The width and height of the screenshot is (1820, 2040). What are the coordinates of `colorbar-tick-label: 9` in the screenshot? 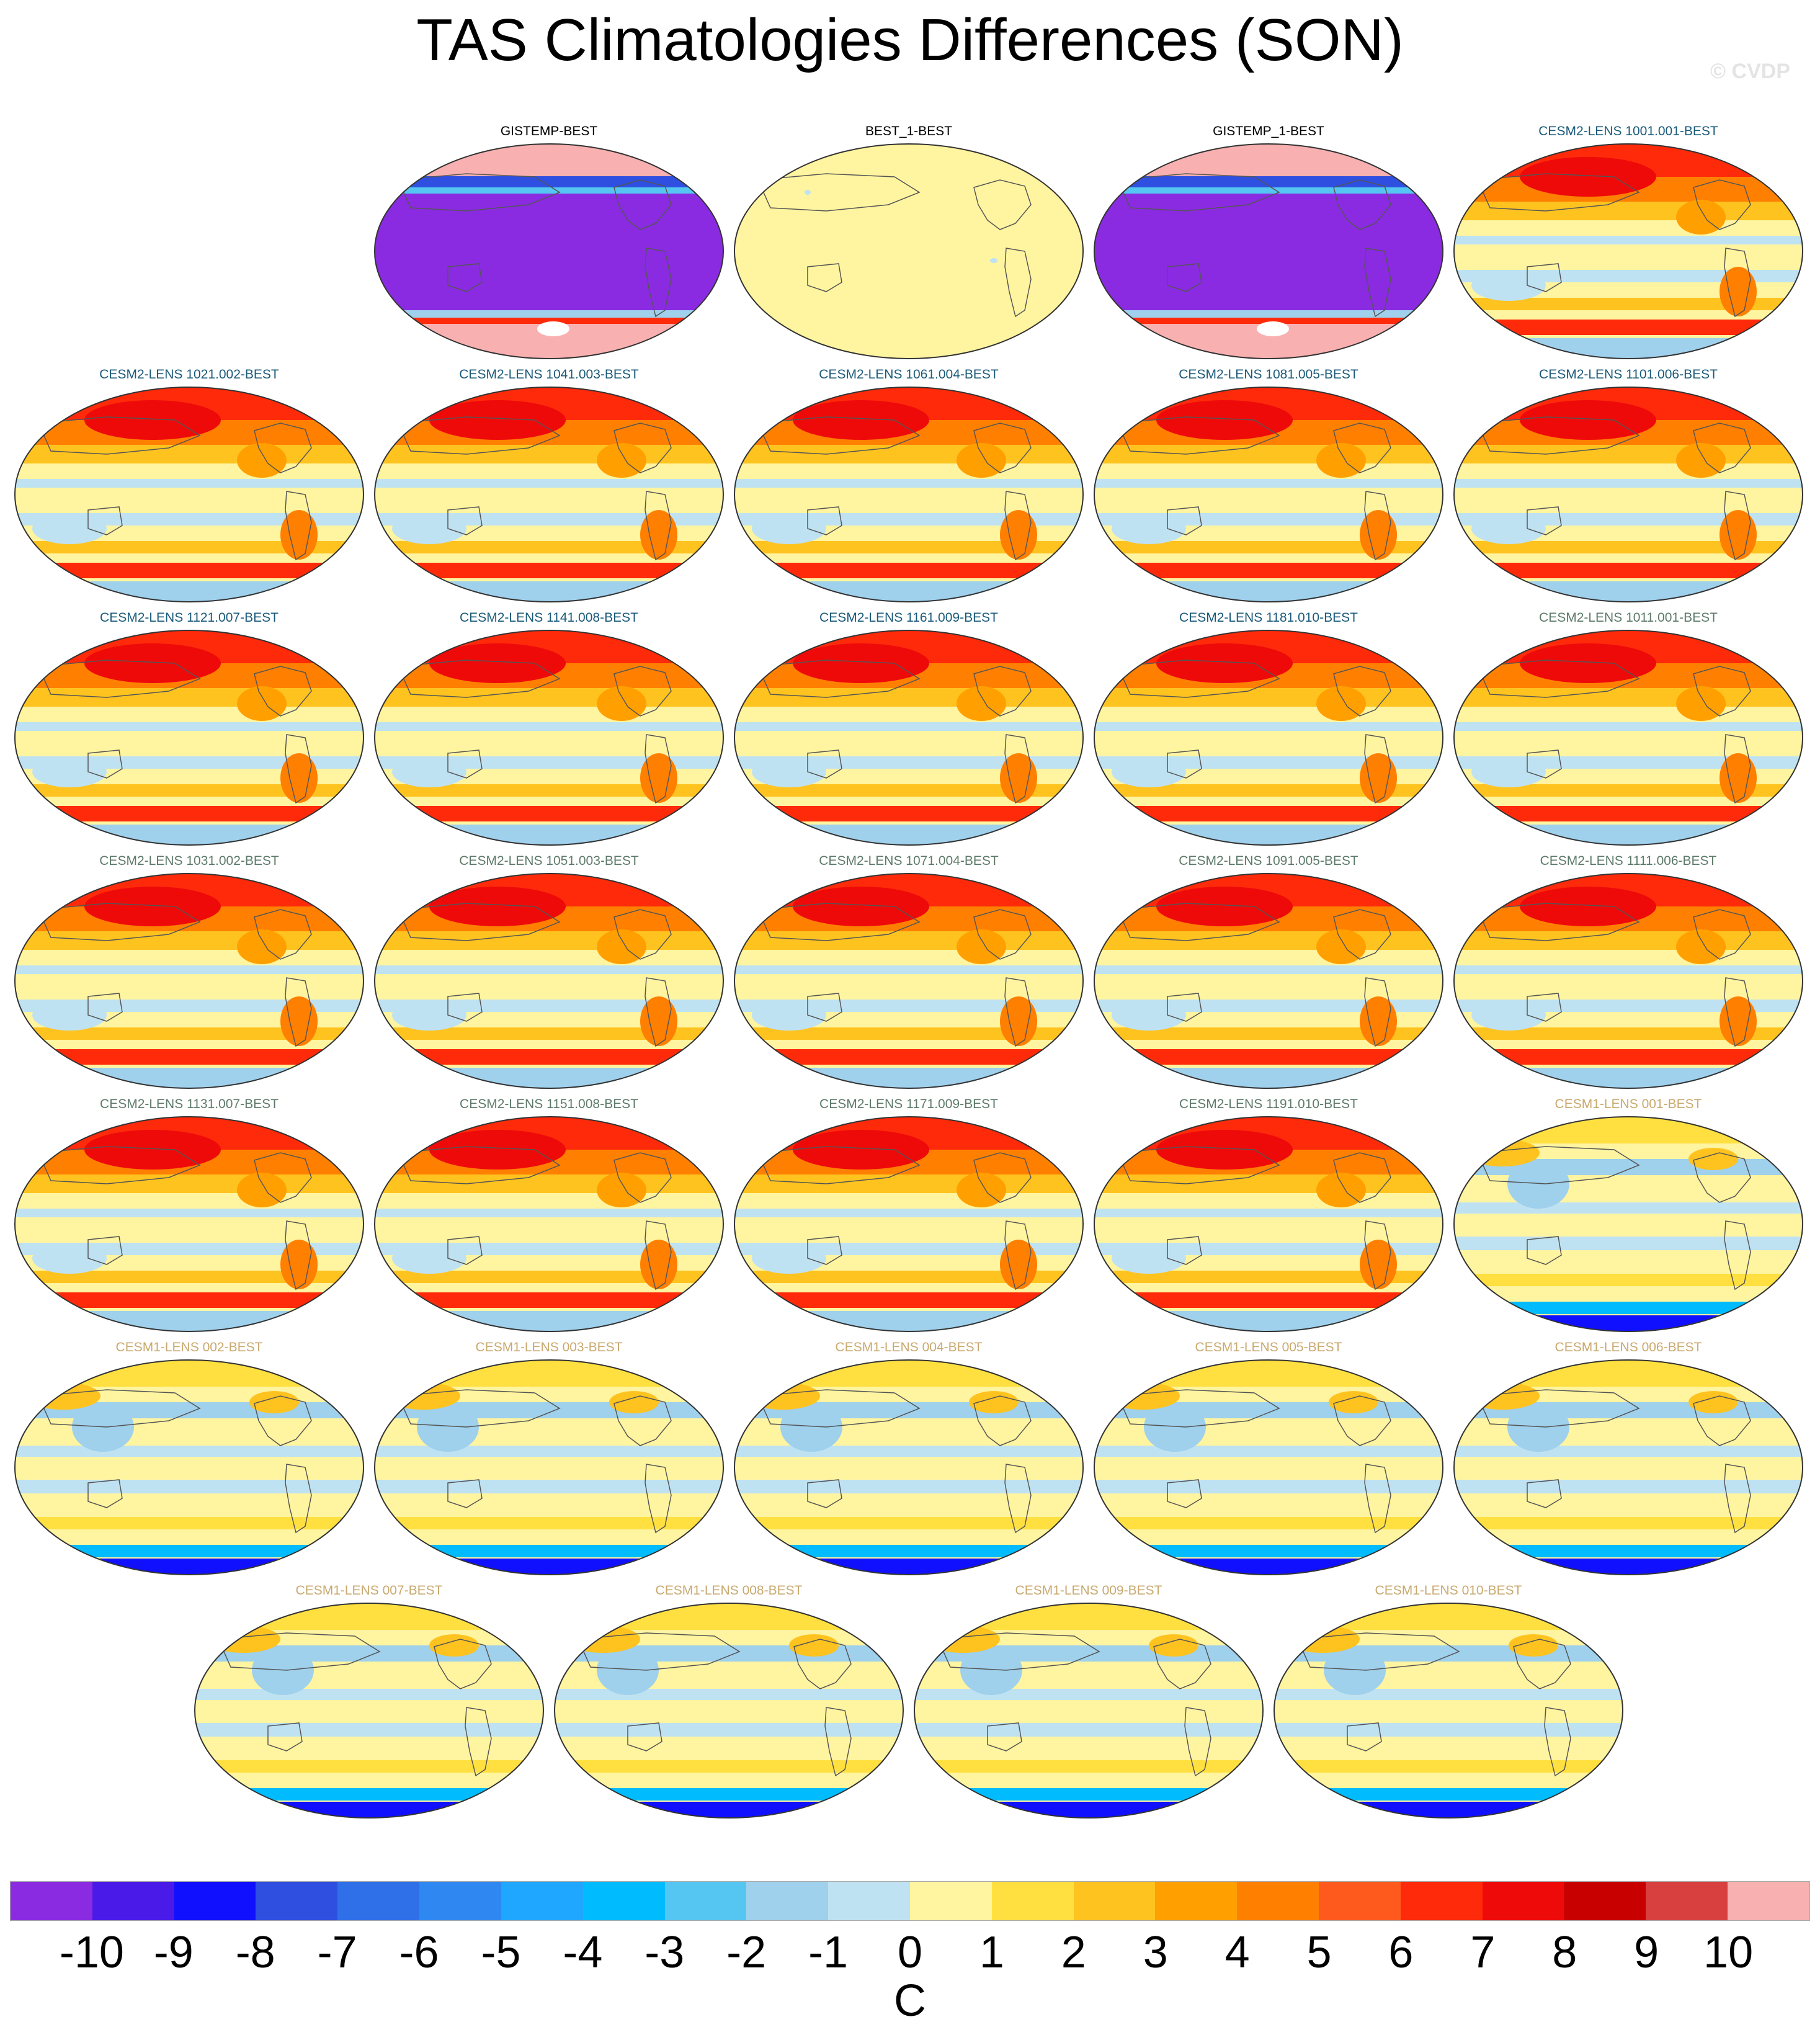 It's located at (1646, 1952).